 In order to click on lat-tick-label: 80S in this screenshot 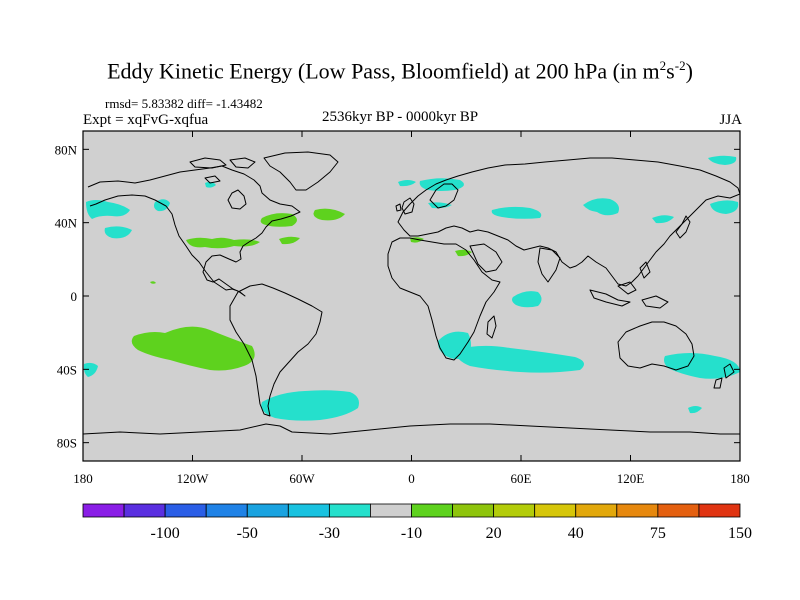, I will do `click(67, 443)`.